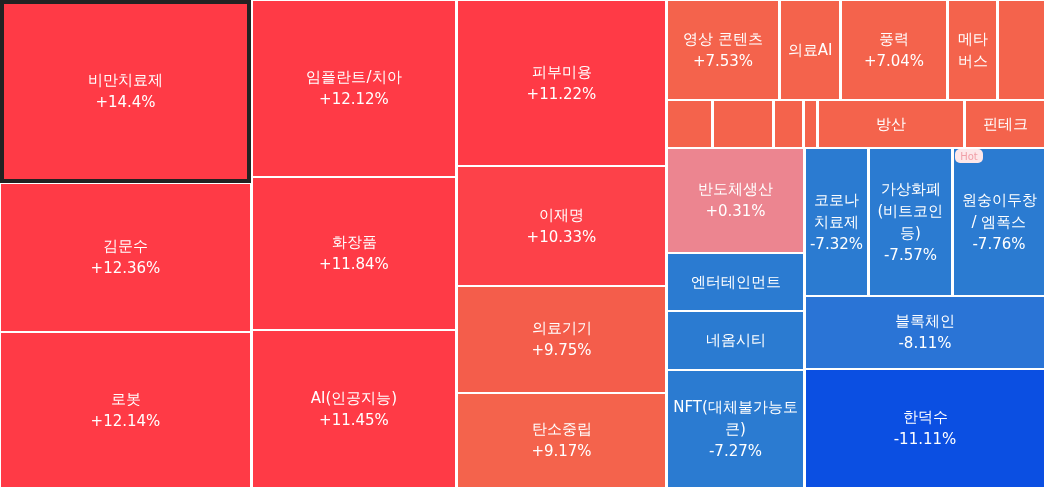  I want to click on category-label: NFT(대체불가능토큰), so click(735, 417).